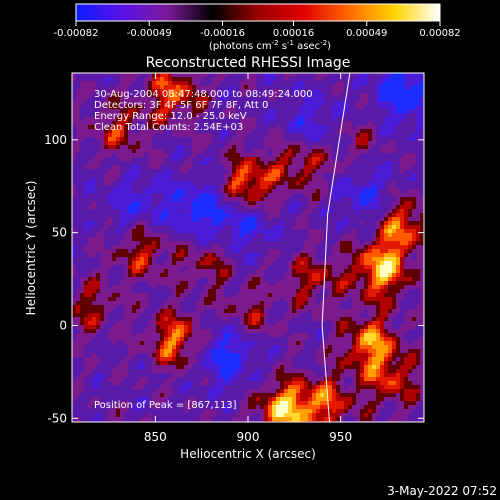 This screenshot has height=500, width=500. I want to click on colorbar-tick-label: 0.00082, so click(439, 33).